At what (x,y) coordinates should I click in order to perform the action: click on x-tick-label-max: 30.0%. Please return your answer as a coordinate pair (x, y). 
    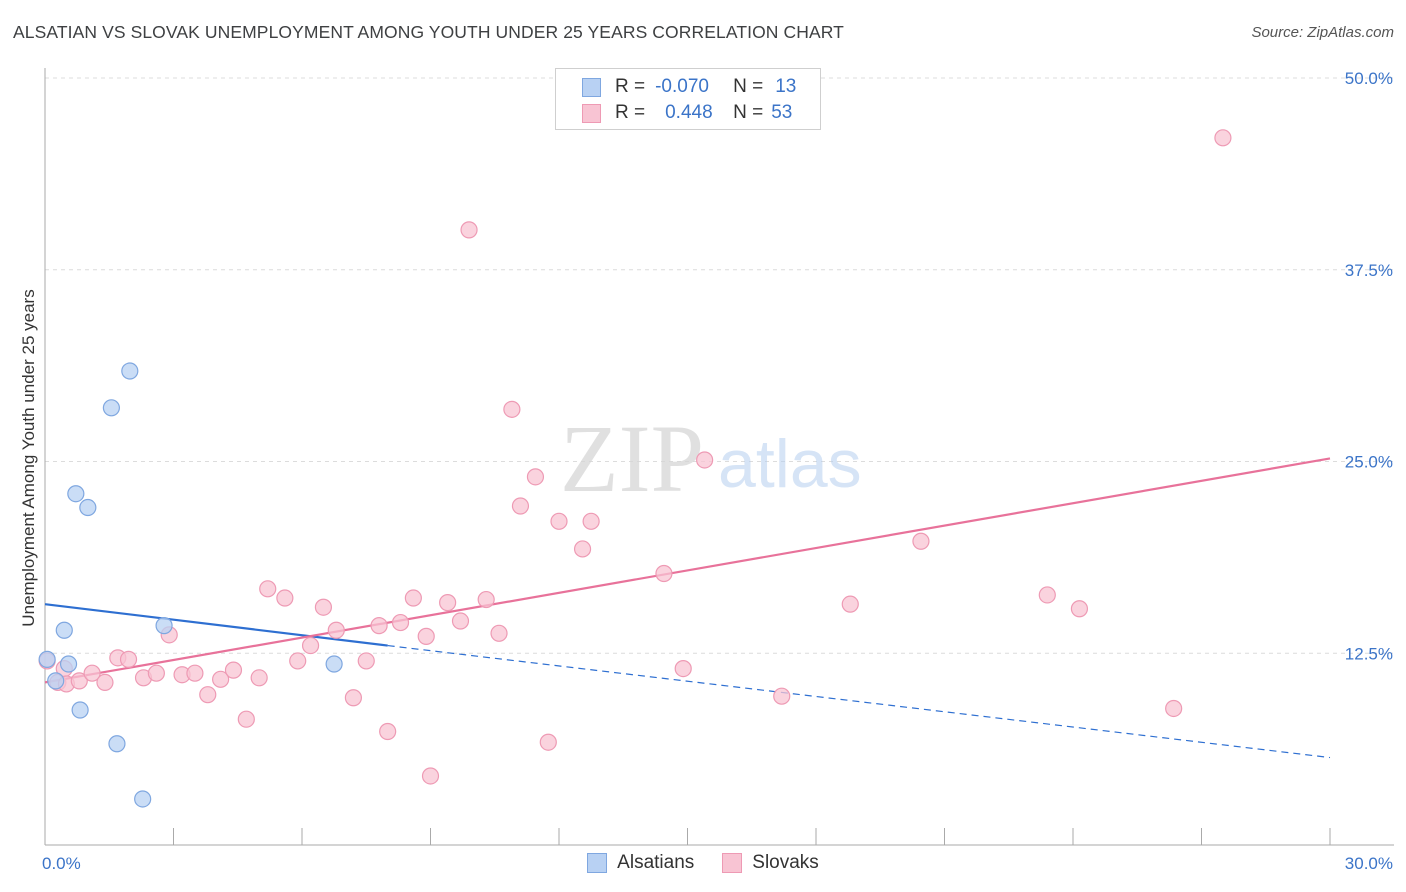
    Looking at the image, I should click on (1369, 863).